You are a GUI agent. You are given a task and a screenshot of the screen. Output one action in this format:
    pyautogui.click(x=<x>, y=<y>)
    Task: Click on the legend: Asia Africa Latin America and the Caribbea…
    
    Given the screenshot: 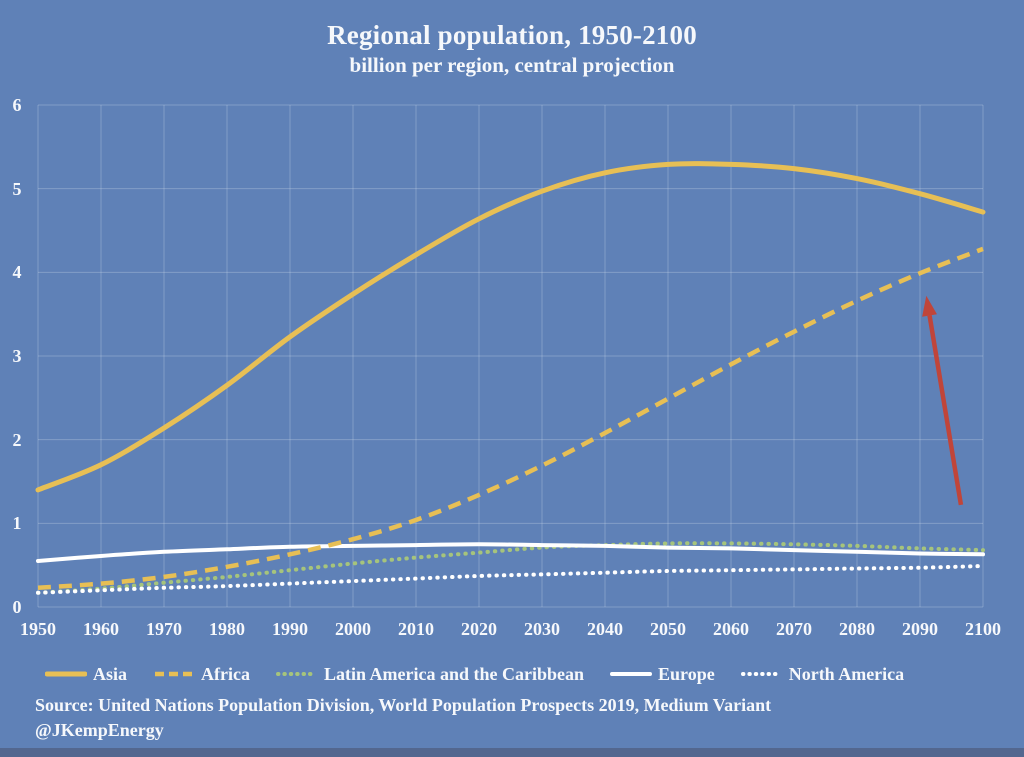 What is the action you would take?
    pyautogui.click(x=525, y=674)
    